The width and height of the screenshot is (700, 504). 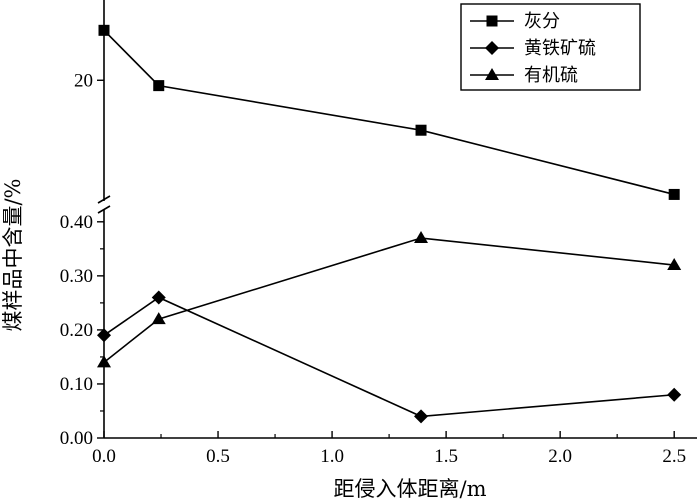 I want to click on y-tick-label: 0.30, so click(x=76, y=276).